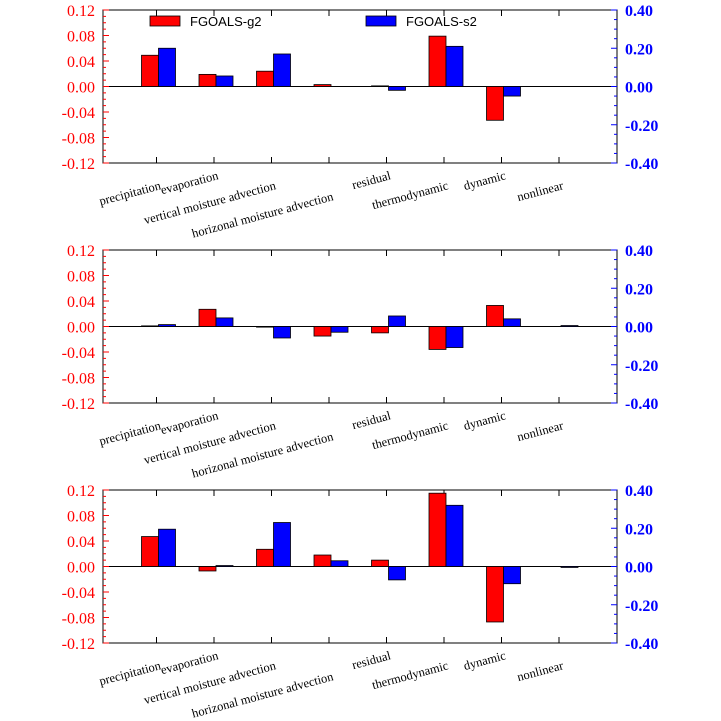 This screenshot has width=721, height=721. What do you see at coordinates (441, 21) in the screenshot?
I see `legend-label-2: FGOALS-s2` at bounding box center [441, 21].